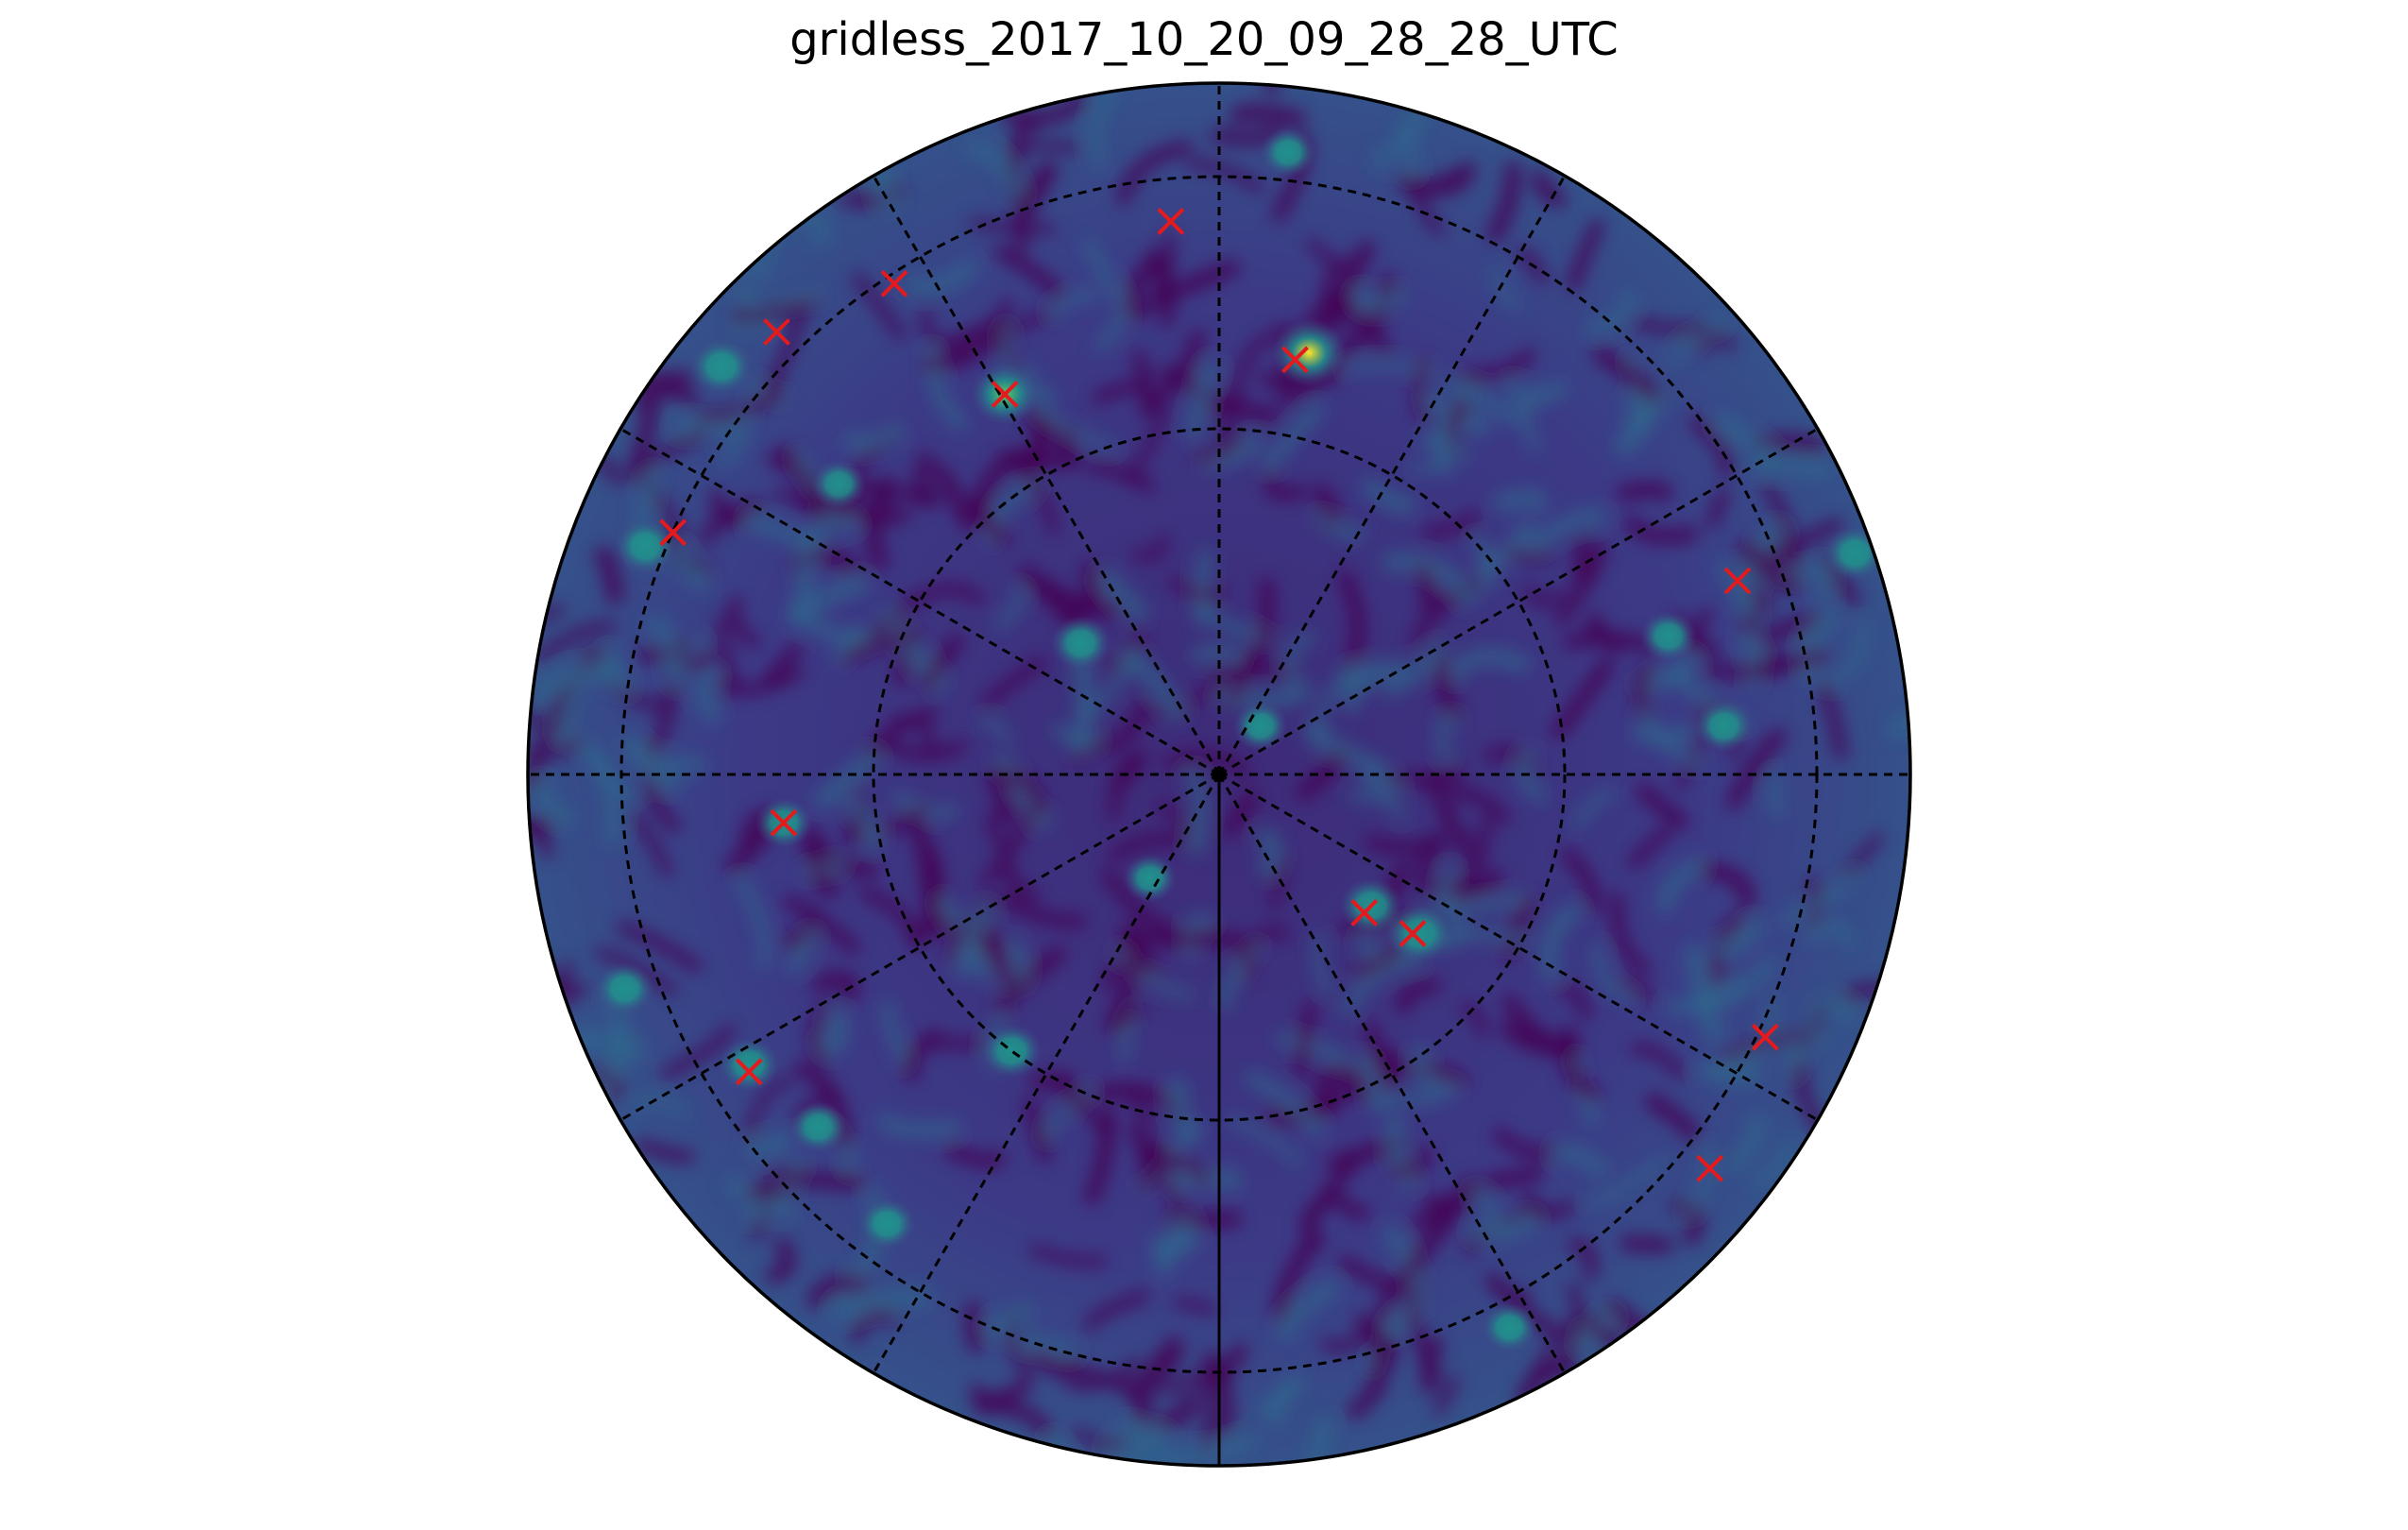 The height and width of the screenshot is (1530, 2408). I want to click on azimuth-grid-line, so click(1392, 475).